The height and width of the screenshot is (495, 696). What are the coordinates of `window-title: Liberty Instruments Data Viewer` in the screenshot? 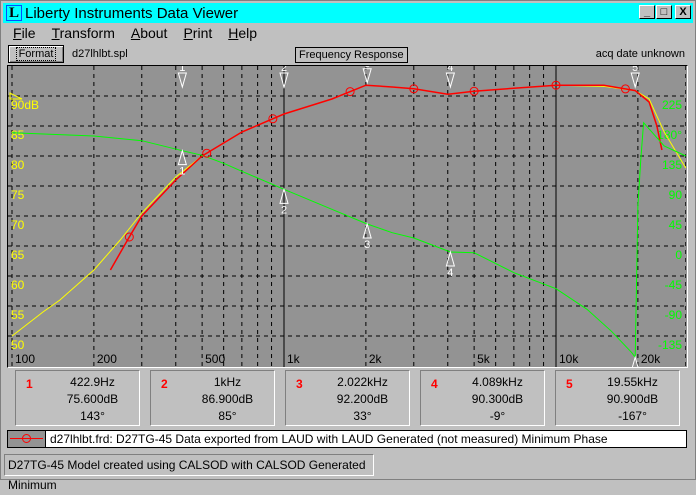 It's located at (132, 13).